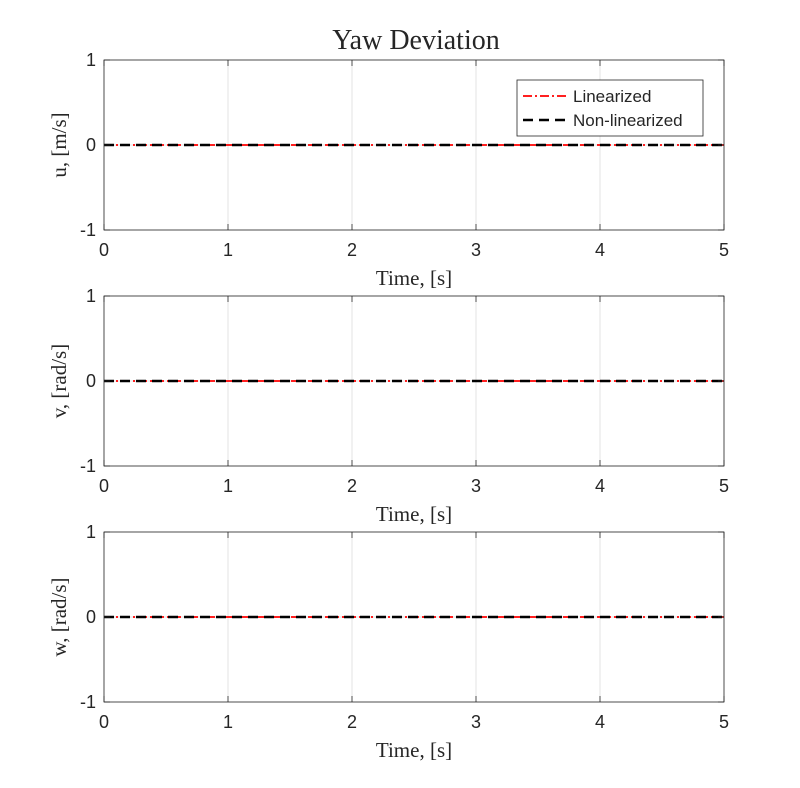  Describe the element at coordinates (415, 40) in the screenshot. I see `figure-title: Yaw Deviation` at that location.